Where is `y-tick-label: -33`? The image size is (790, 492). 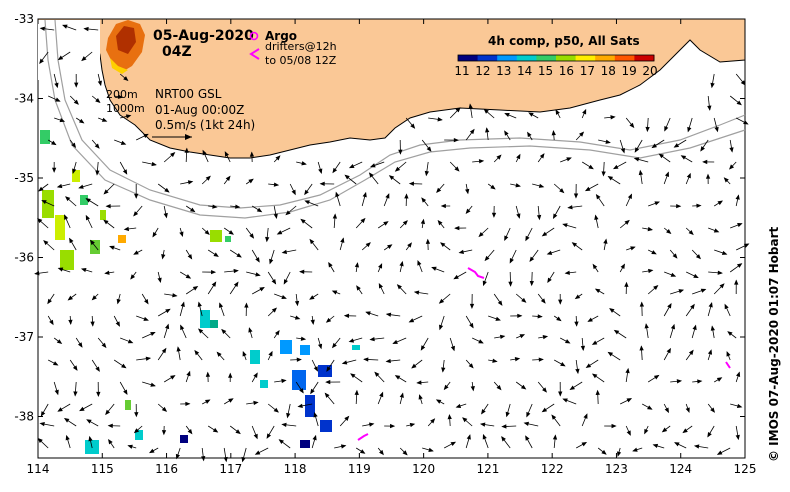
y-tick-label: -33 is located at coordinates (24, 19).